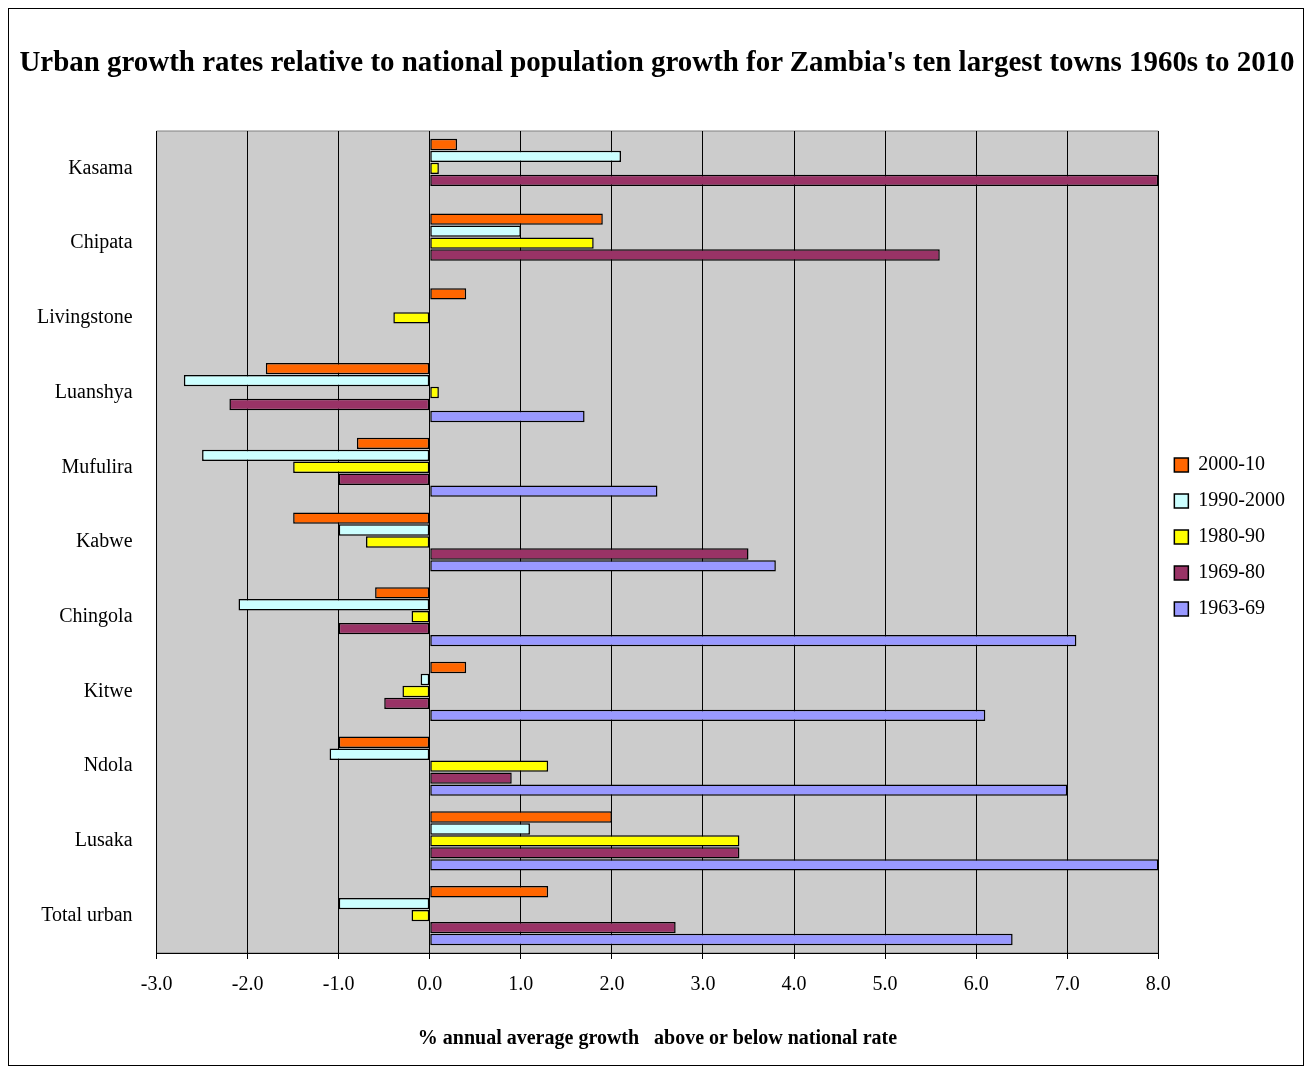 The image size is (1312, 1074). What do you see at coordinates (85, 317) in the screenshot?
I see `y-tick-label: Livingstone` at bounding box center [85, 317].